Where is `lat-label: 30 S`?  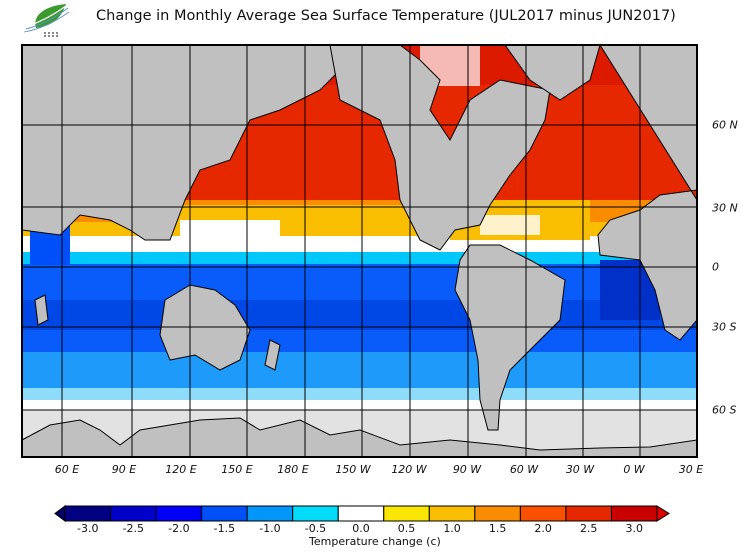
lat-label: 30 S is located at coordinates (724, 327).